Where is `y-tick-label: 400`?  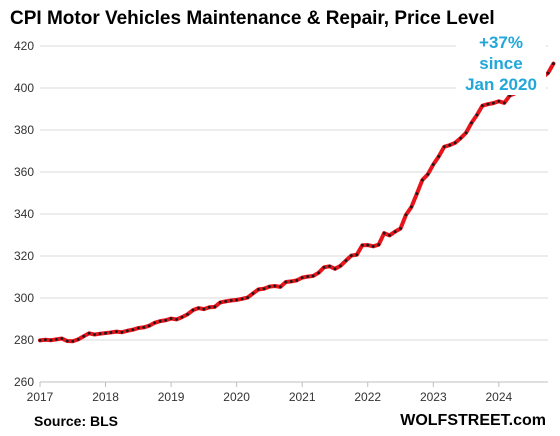 y-tick-label: 400 is located at coordinates (24, 88).